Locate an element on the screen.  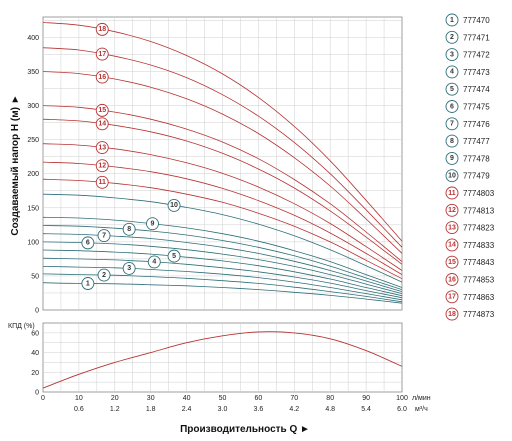
curve-badge-number: 15 is located at coordinates (102, 110).